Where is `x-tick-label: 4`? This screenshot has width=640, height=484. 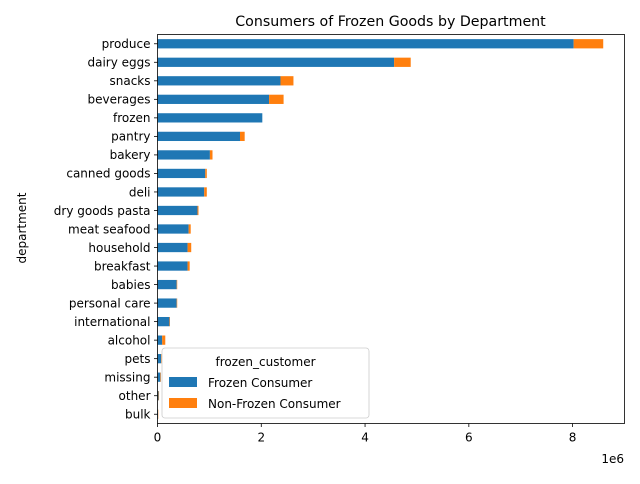
x-tick-label: 4 is located at coordinates (365, 438).